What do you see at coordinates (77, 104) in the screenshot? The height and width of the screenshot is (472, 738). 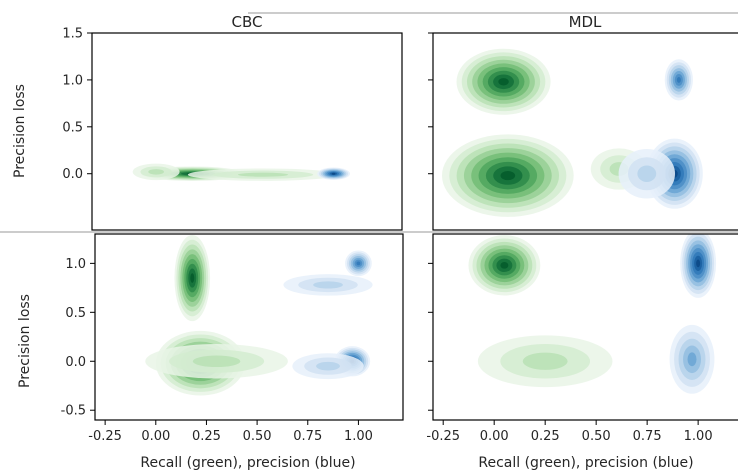 I see `y-tick-labels: 1.5 1.0 0.5 0.0` at bounding box center [77, 104].